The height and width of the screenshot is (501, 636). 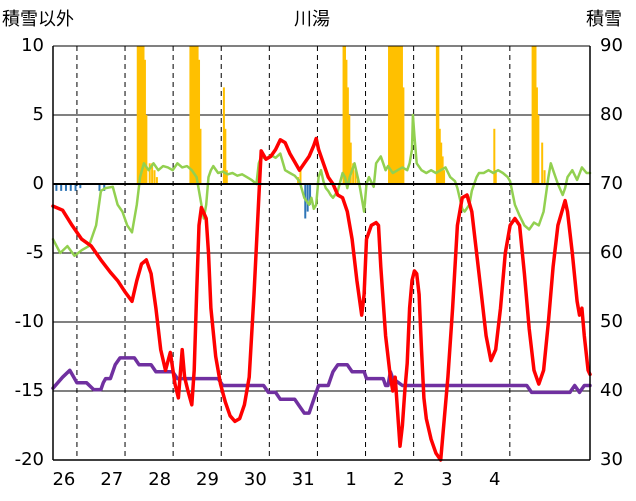 What do you see at coordinates (321, 385) in the screenshot?
I see `purple-line` at bounding box center [321, 385].